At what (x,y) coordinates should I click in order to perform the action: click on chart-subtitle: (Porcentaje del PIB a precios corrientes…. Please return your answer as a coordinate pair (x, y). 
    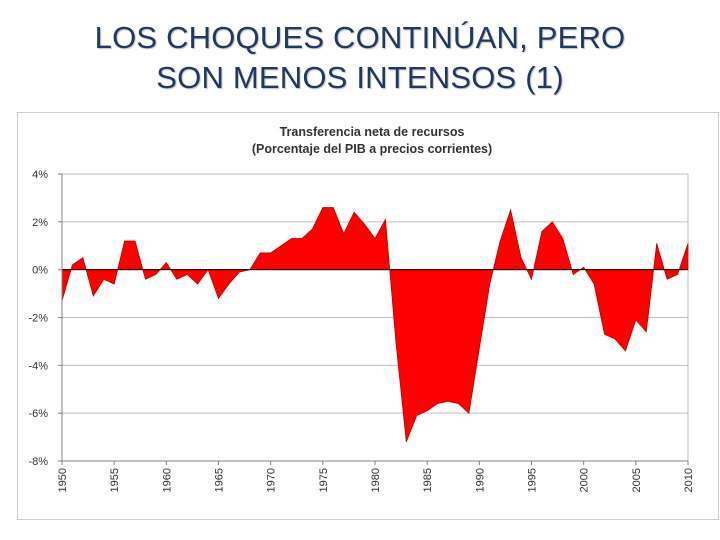
    Looking at the image, I should click on (372, 149).